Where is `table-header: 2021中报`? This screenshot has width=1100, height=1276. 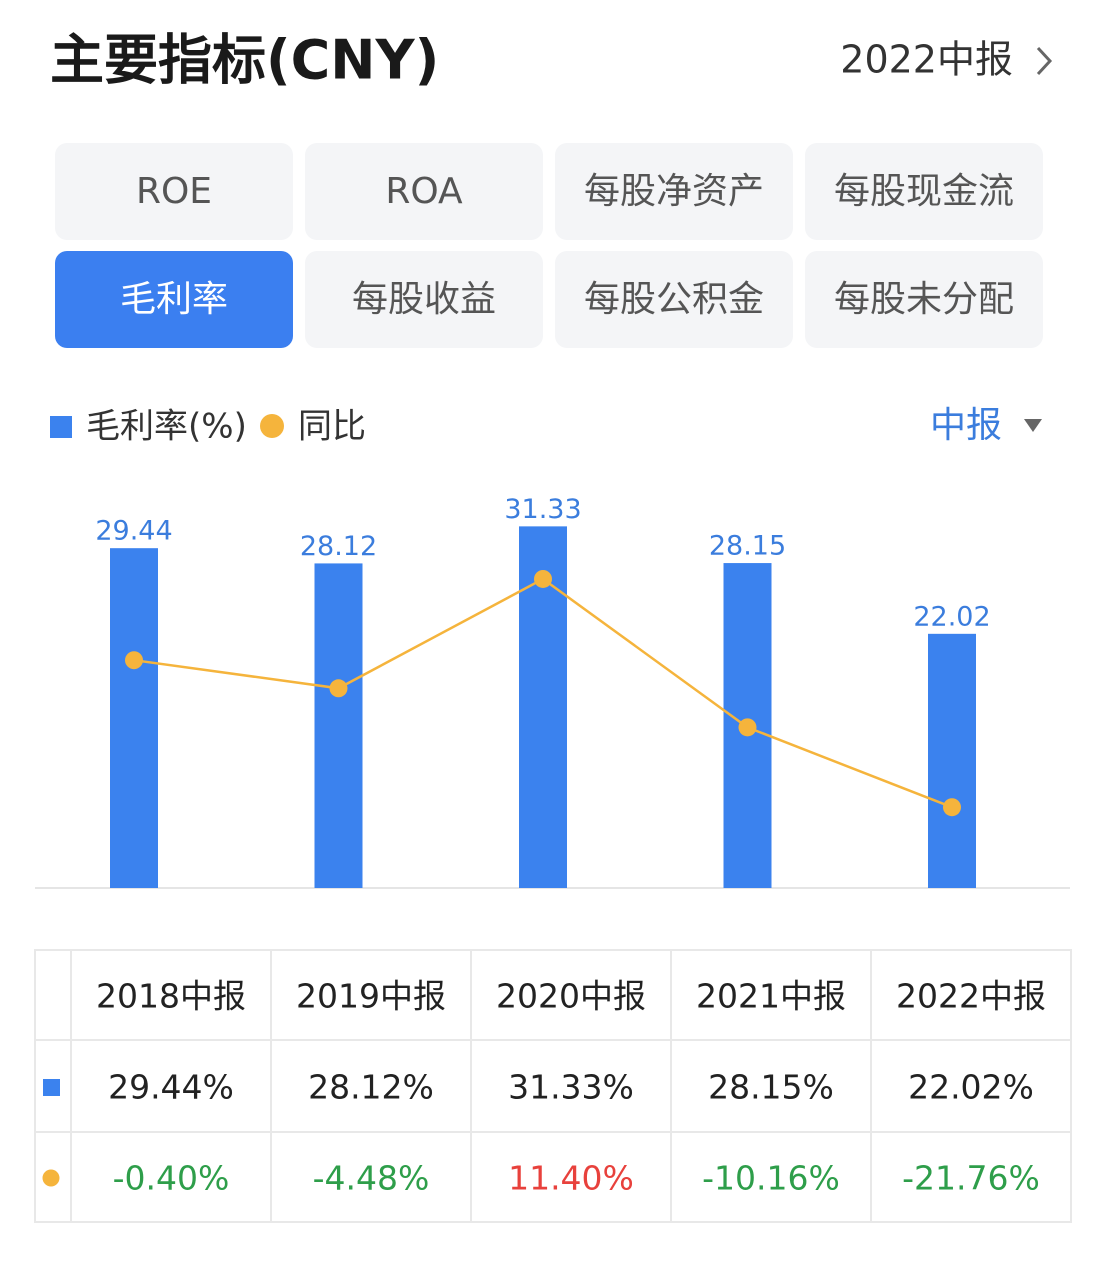
table-header: 2021中报 is located at coordinates (771, 996).